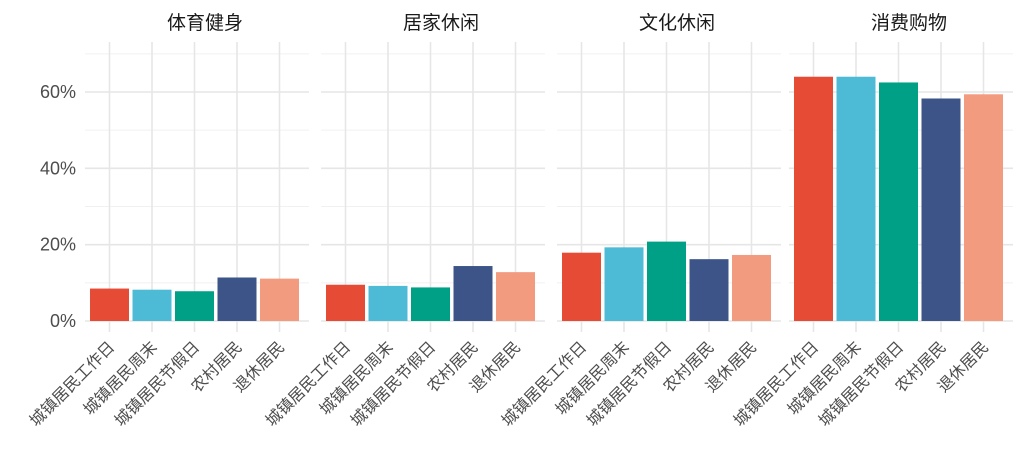 The height and width of the screenshot is (474, 1027). What do you see at coordinates (58, 92) in the screenshot?
I see `y-tick-label: 60%` at bounding box center [58, 92].